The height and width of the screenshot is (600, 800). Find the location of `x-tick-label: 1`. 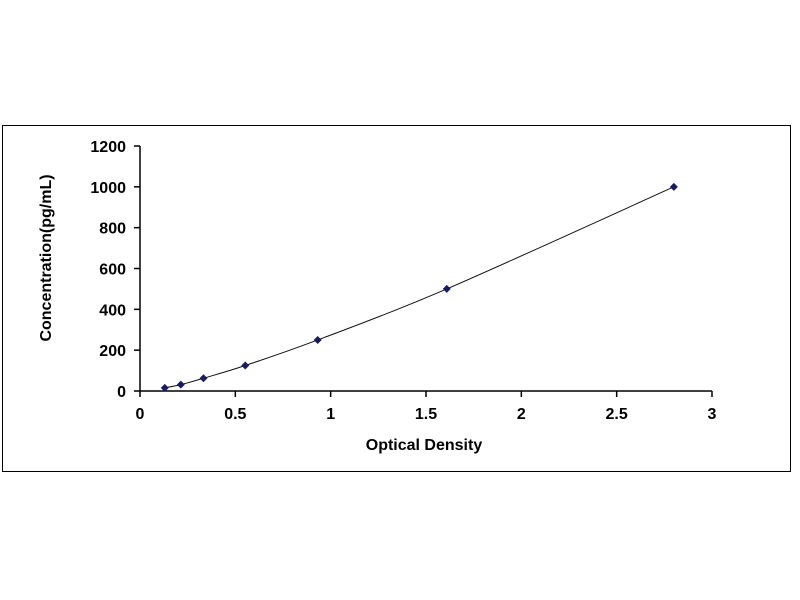

x-tick-label: 1 is located at coordinates (330, 414).